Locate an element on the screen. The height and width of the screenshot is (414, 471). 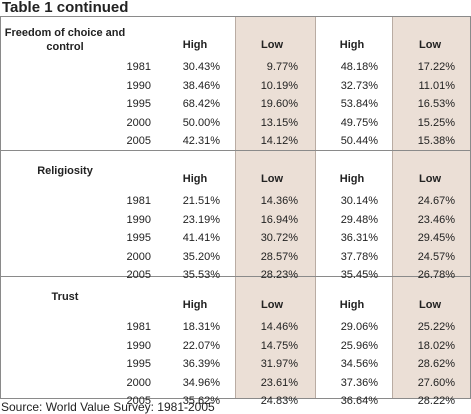
cell-value: 38.46% is located at coordinates (201, 85).